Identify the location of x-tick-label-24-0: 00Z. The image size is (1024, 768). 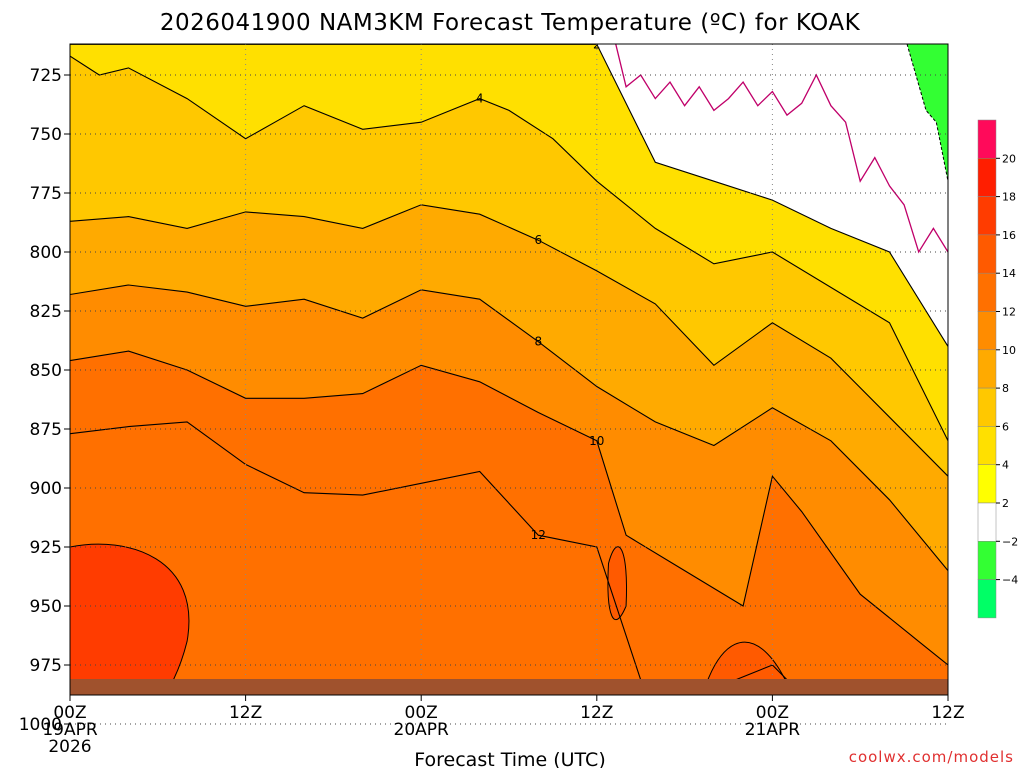
(421, 713).